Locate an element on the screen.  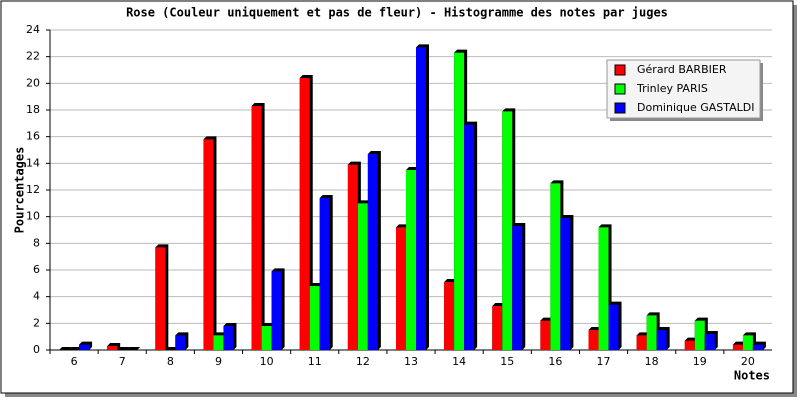
x-tick-label: 18 is located at coordinates (652, 361).